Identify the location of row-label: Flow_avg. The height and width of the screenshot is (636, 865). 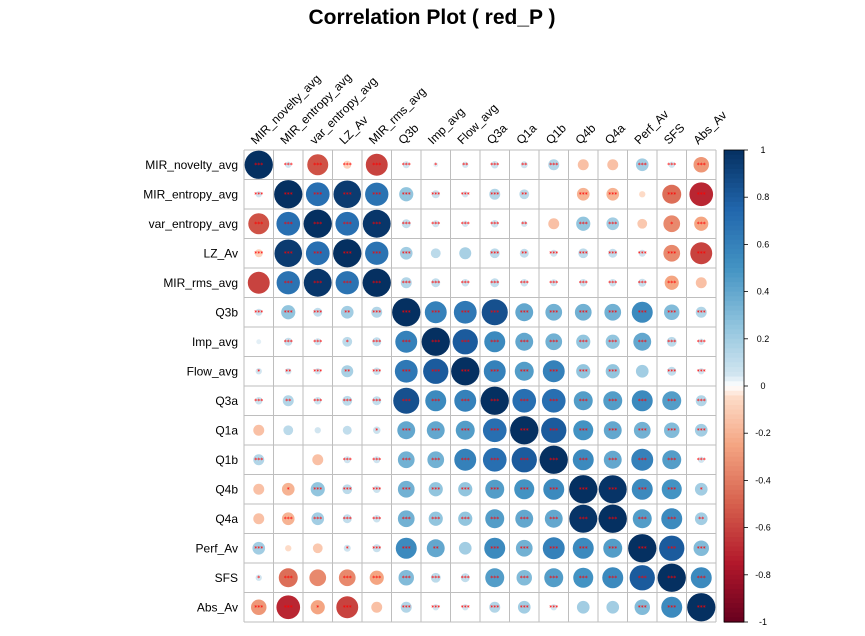
(212, 371).